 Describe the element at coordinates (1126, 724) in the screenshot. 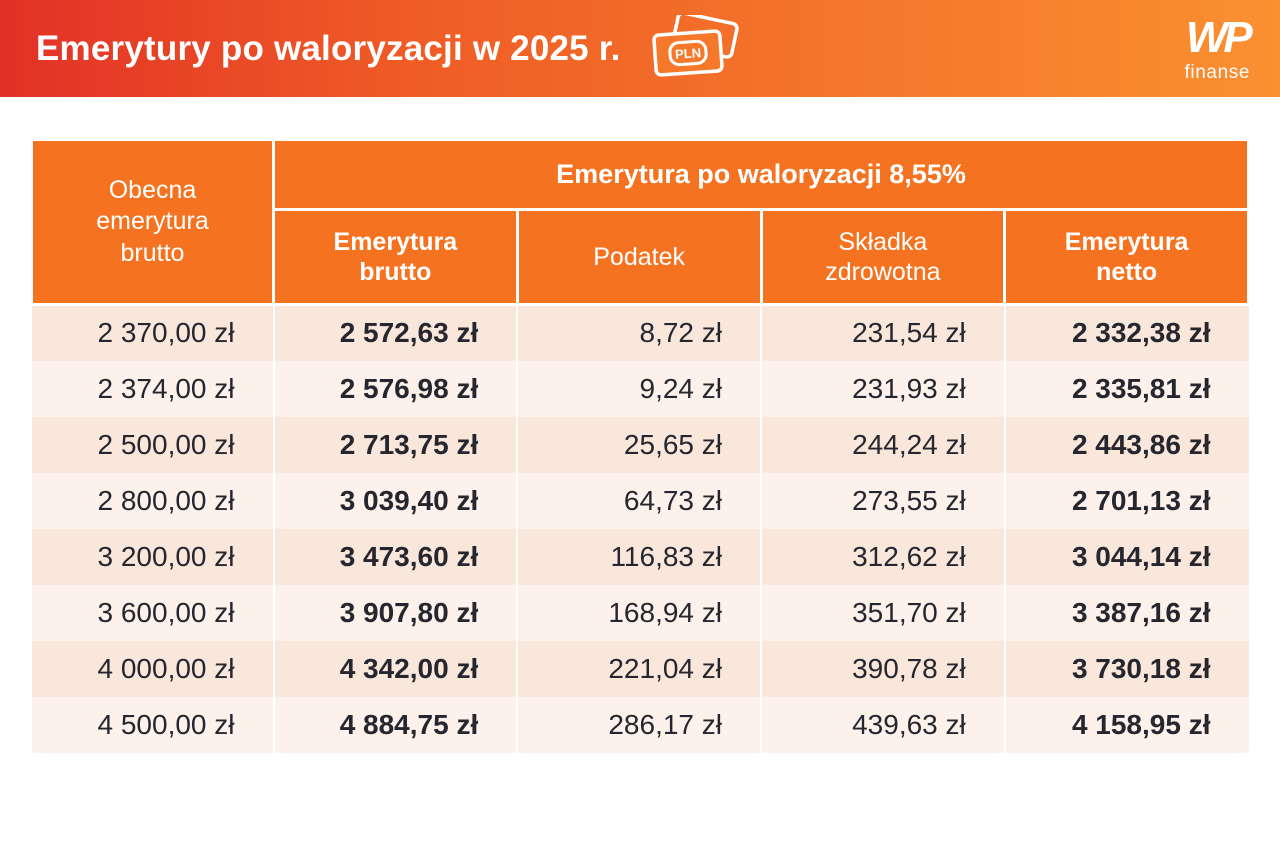

I see `cell-net: 4 158,95 zł` at that location.